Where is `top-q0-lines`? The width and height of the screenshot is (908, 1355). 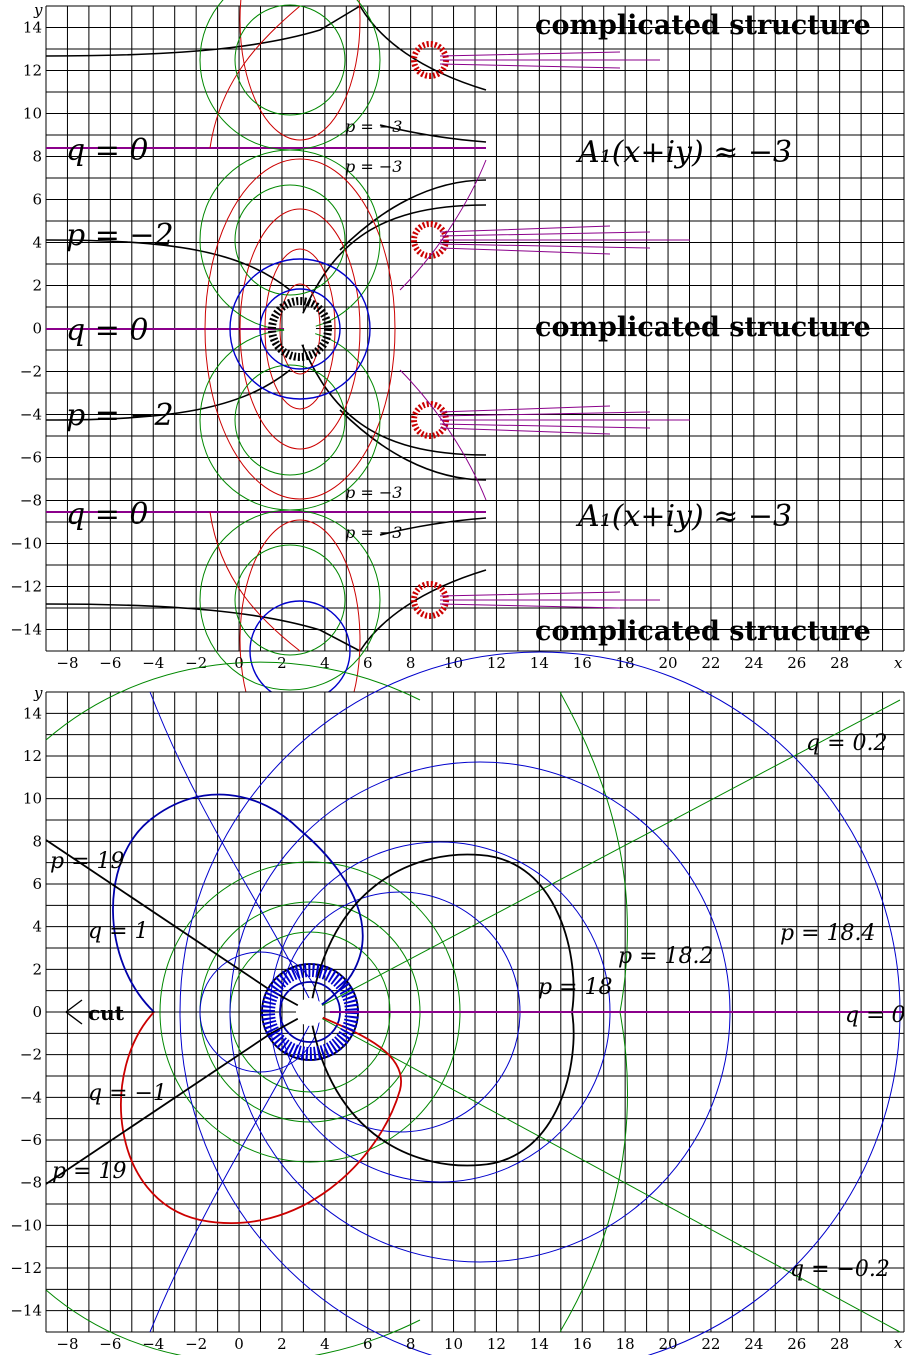 top-q0-lines is located at coordinates (266, 330).